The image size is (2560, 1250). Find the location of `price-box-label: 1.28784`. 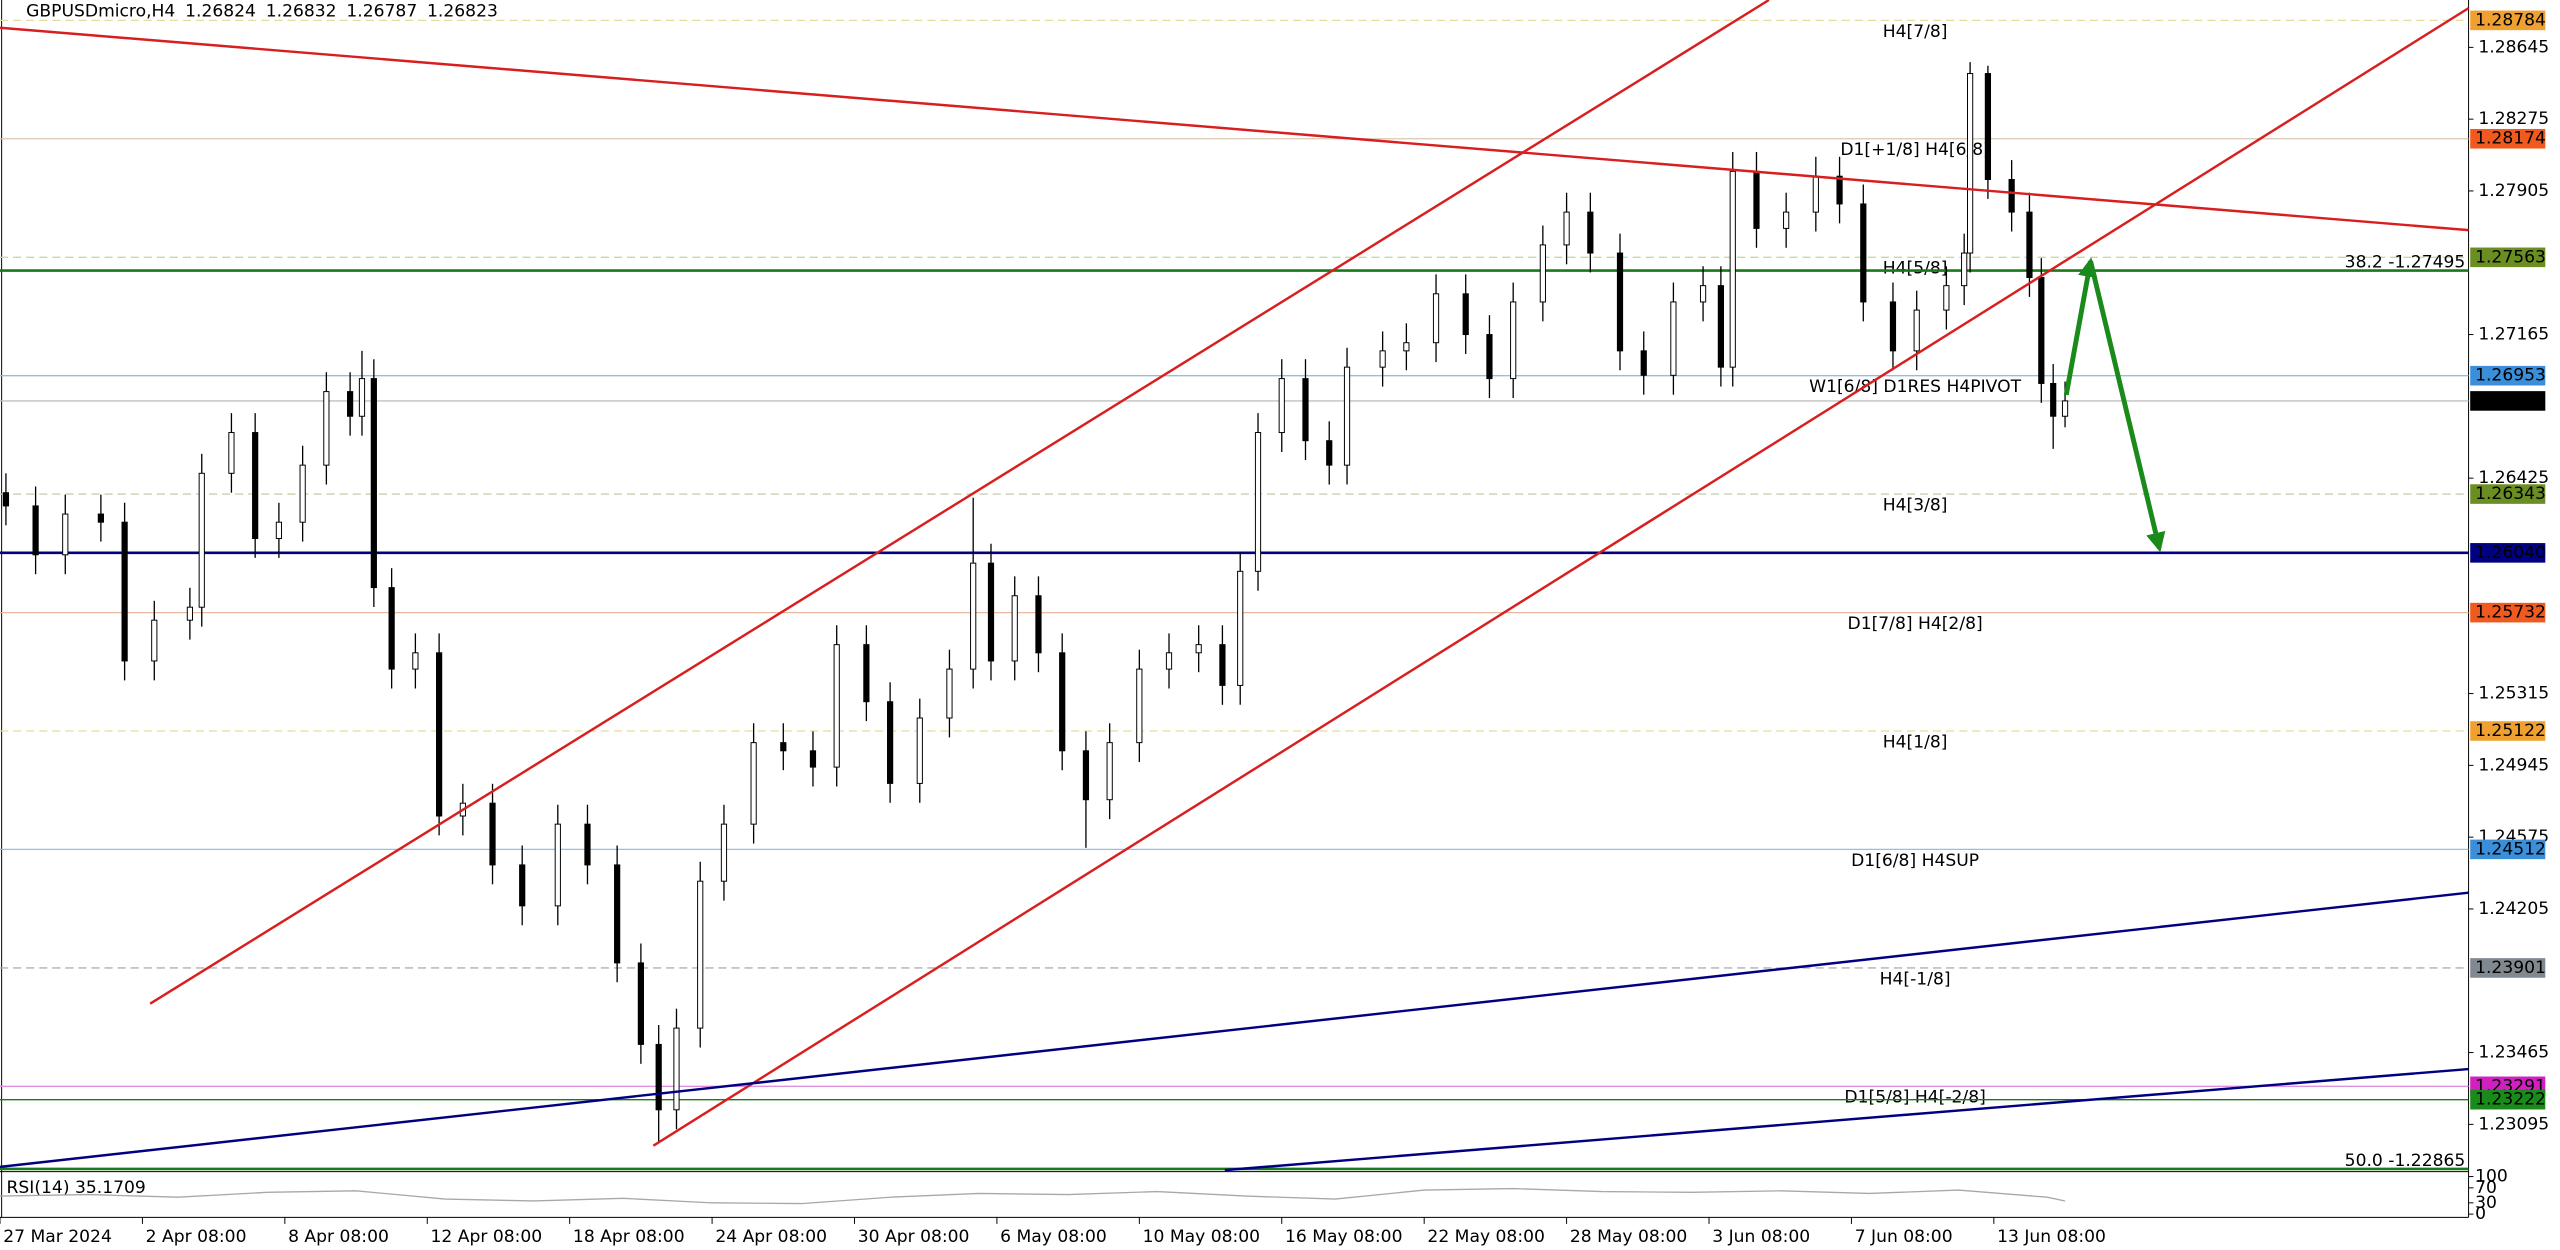

price-box-label: 1.28784 is located at coordinates (2510, 20).